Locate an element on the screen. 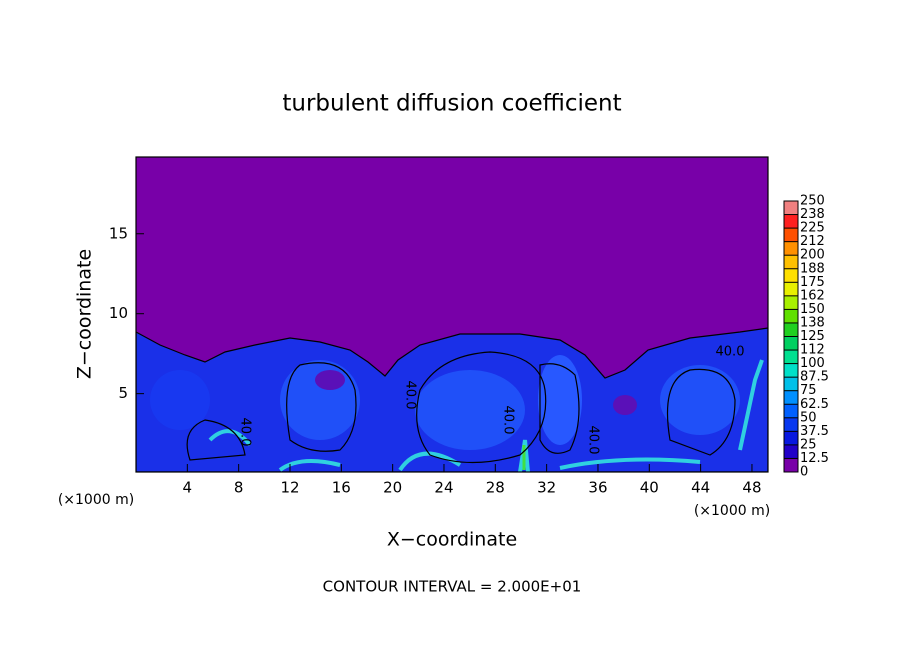  colorbar-label: 188 is located at coordinates (812, 268).